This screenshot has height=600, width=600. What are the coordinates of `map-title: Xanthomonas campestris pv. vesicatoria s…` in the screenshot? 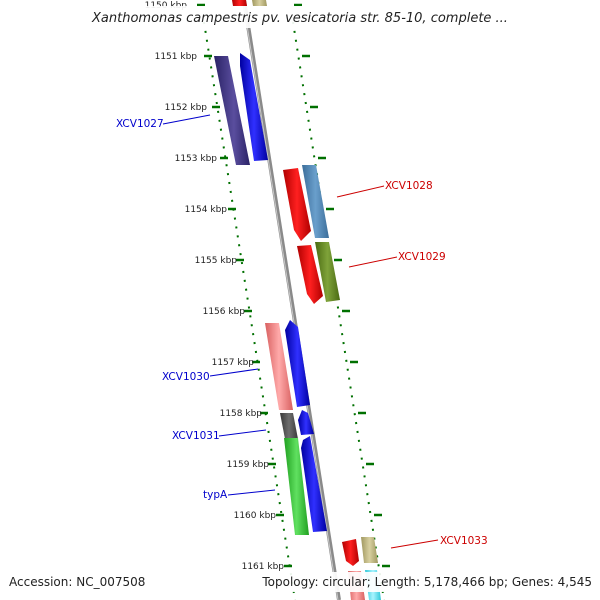 It's located at (299, 18).